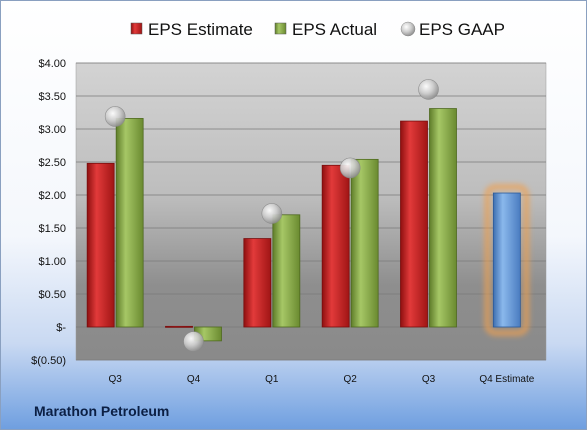 The height and width of the screenshot is (430, 587). Describe the element at coordinates (408, 29) in the screenshot. I see `legend-eps-gaap-swatch` at that location.